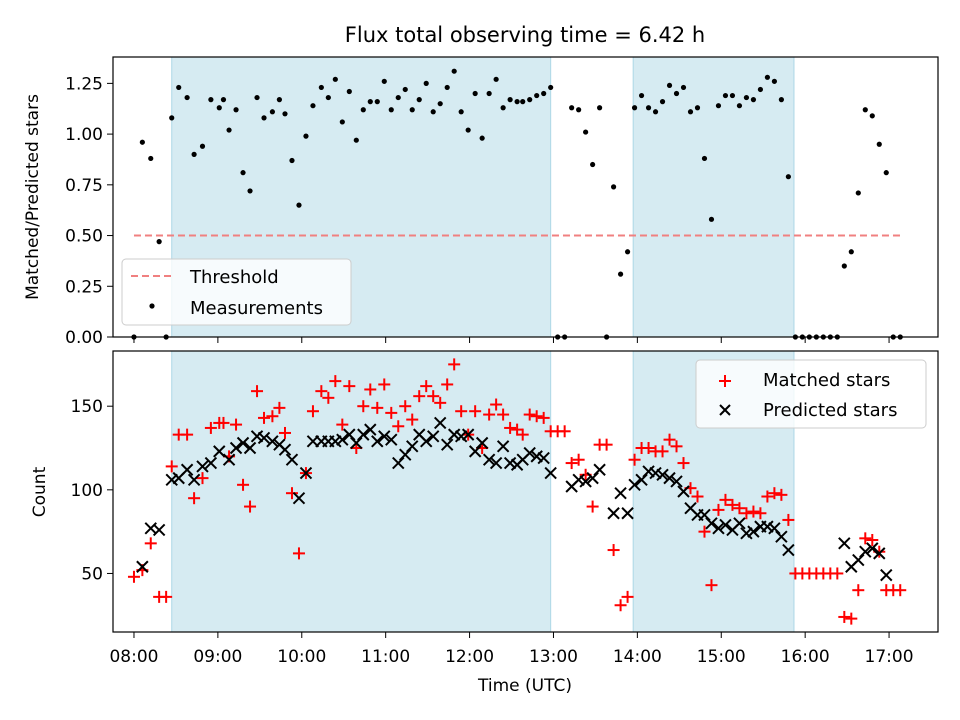 This screenshot has height=720, width=960. I want to click on y-tick-label: 0.75, so click(84, 186).